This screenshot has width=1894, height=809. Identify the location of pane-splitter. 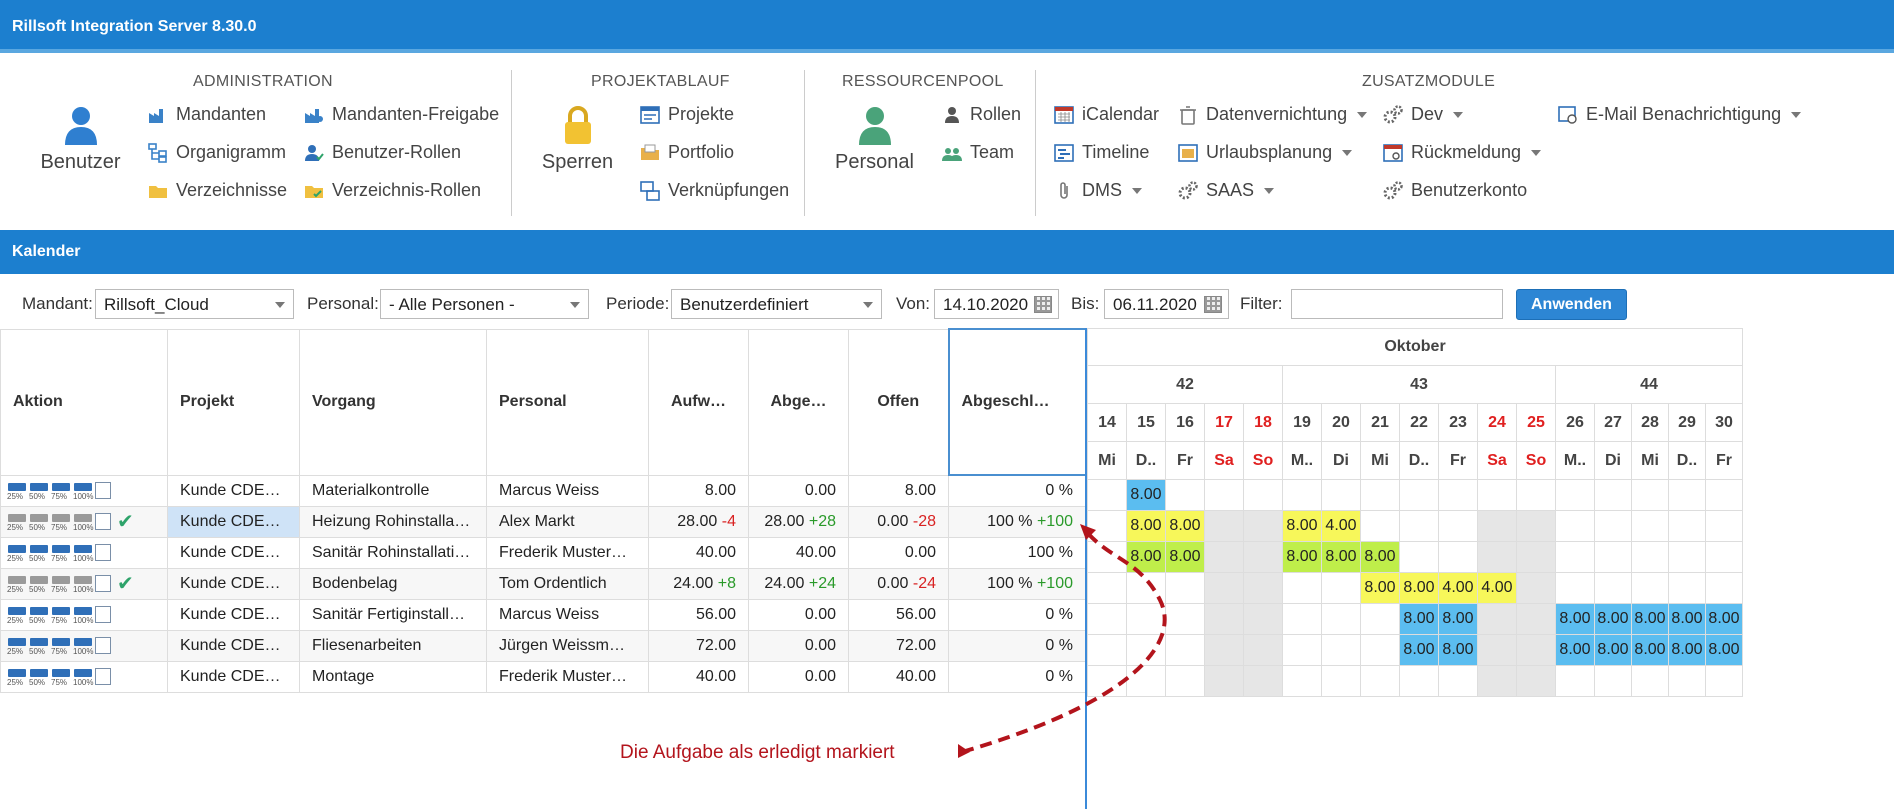
(1086, 568).